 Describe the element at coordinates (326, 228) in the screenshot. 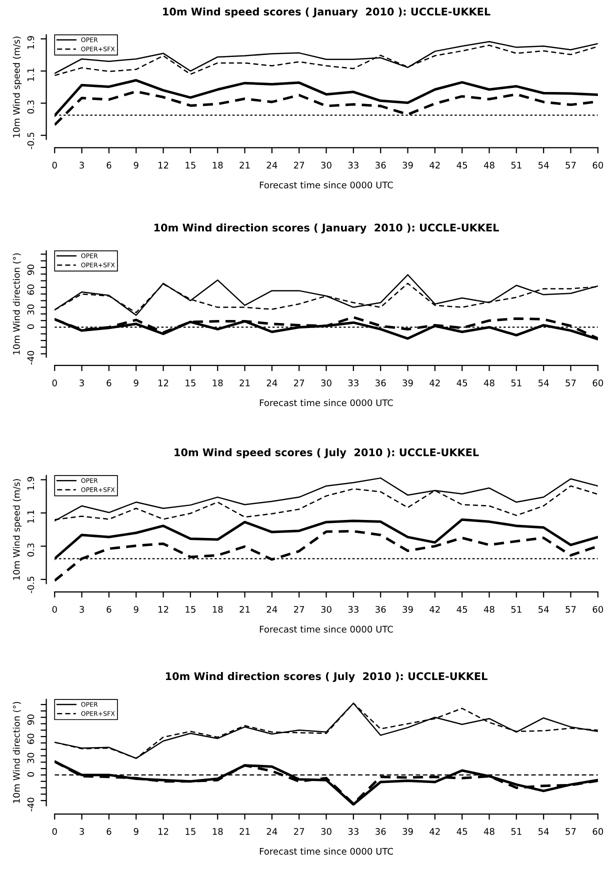

I see `chart-title: 10m Wind direction scores ( January 2010 ): UCCLE-UKKEL` at that location.